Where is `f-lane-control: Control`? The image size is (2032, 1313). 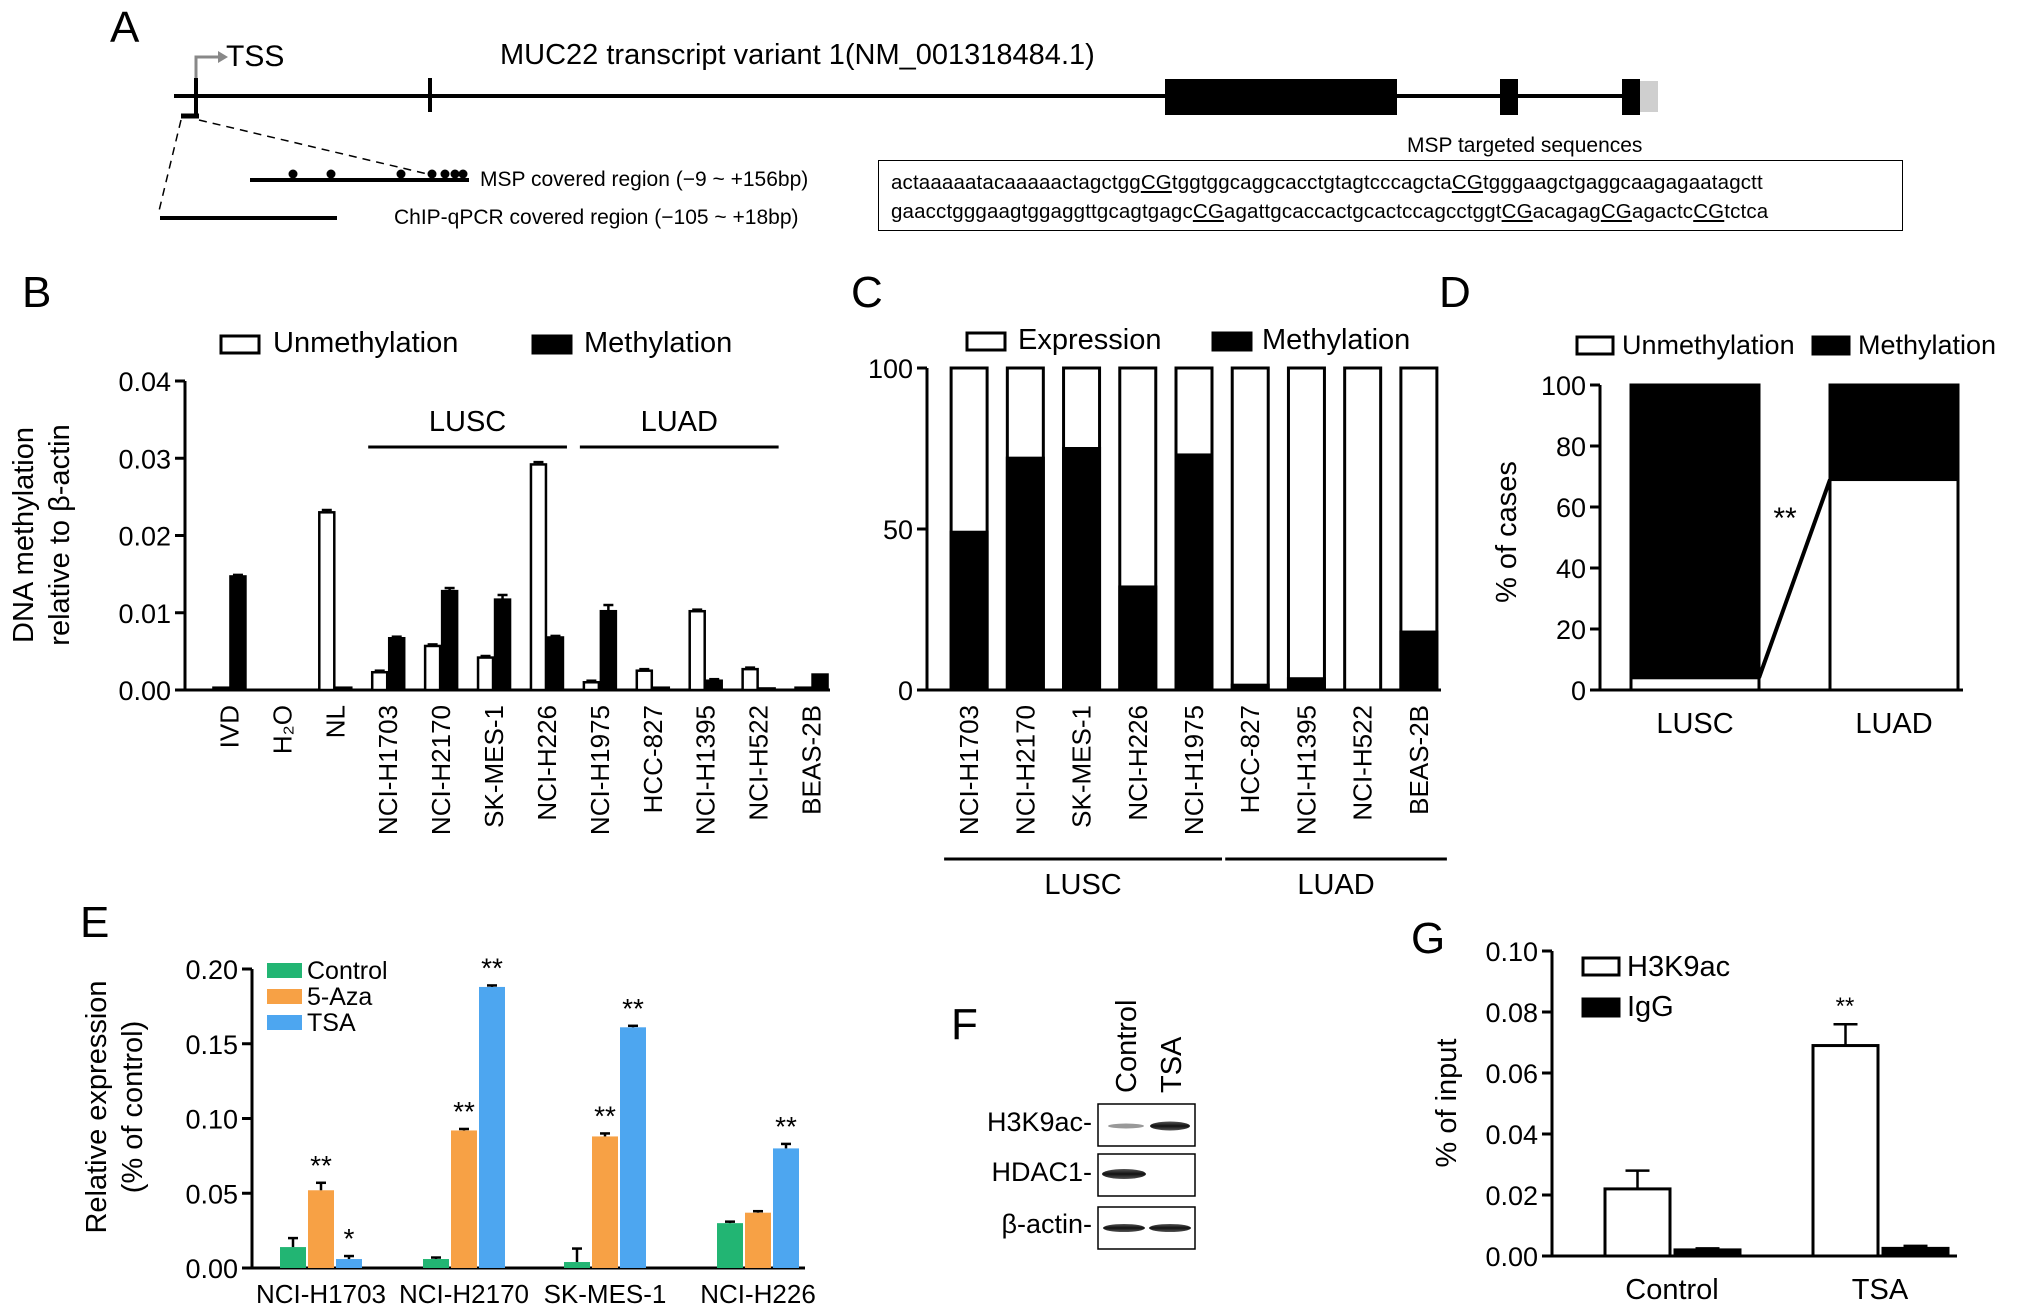 f-lane-control: Control is located at coordinates (1127, 1047).